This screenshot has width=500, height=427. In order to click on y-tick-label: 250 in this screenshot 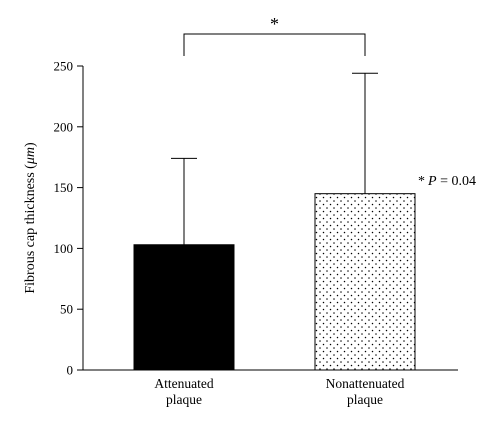, I will do `click(64, 66)`.